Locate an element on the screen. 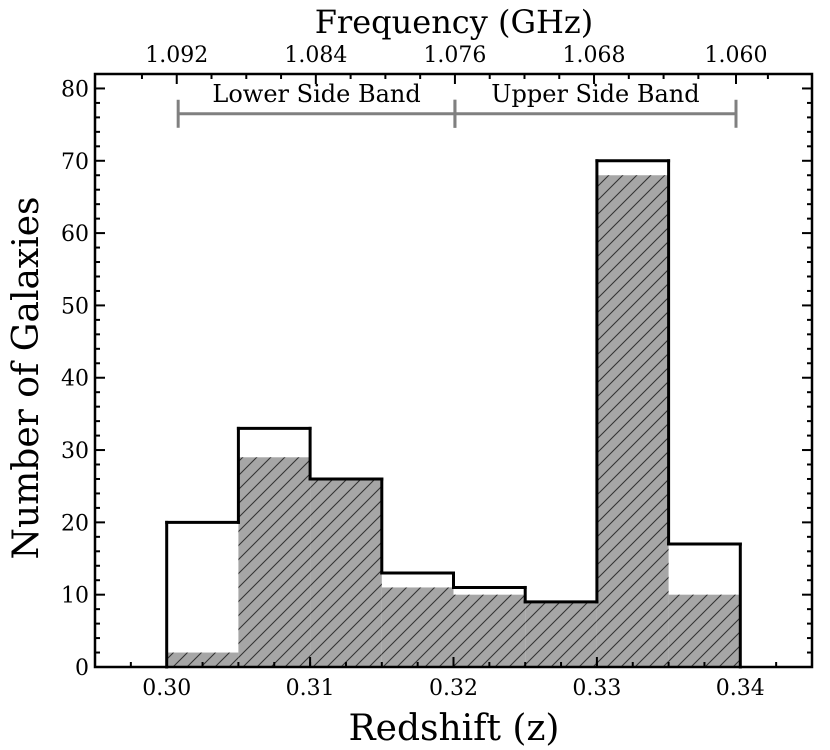 The image size is (830, 750). top-tick-label: 1.060 is located at coordinates (736, 55).